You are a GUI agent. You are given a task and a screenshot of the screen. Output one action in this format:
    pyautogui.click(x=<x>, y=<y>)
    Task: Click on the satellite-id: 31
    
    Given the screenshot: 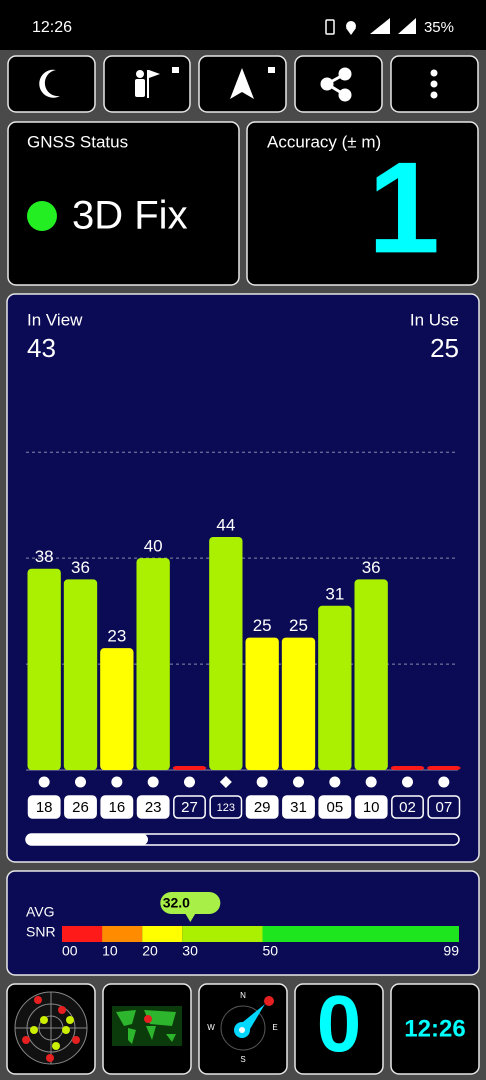 What is the action you would take?
    pyautogui.click(x=298, y=807)
    